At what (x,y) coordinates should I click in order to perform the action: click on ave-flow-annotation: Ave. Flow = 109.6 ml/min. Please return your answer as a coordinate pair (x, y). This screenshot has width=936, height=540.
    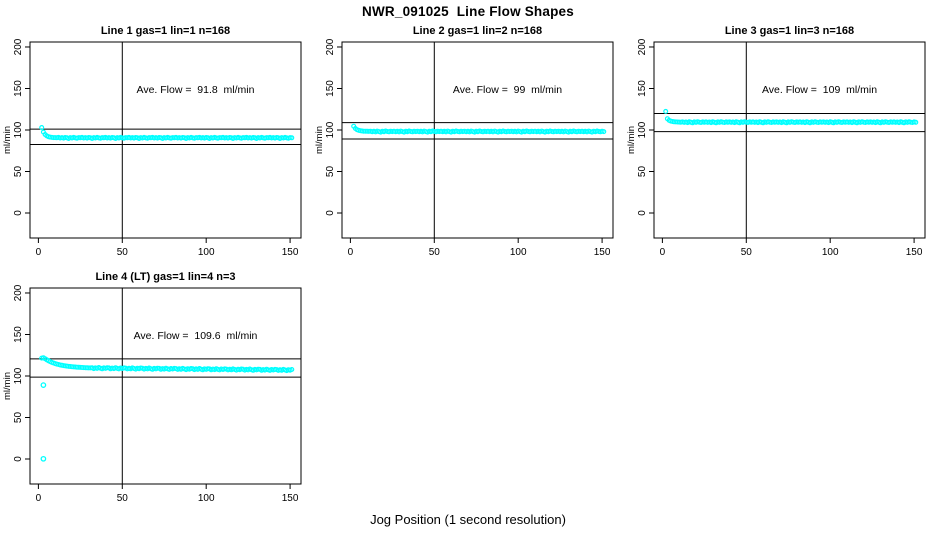
    Looking at the image, I should click on (195, 336).